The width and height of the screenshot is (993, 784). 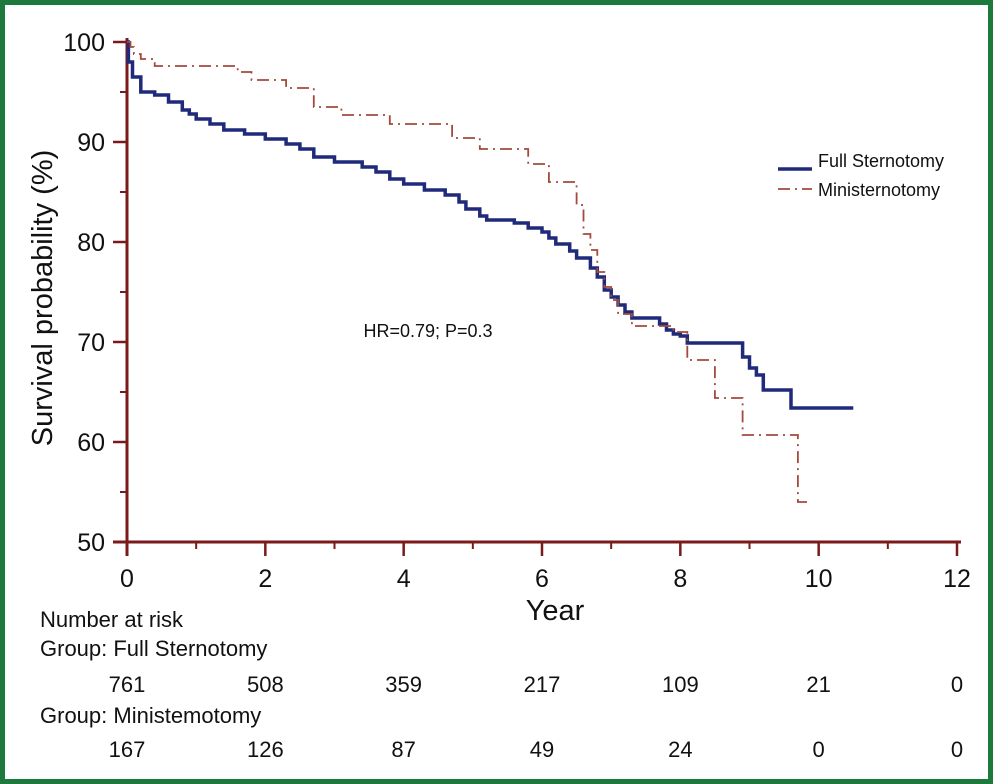 What do you see at coordinates (265, 579) in the screenshot?
I see `x-tick-label: 2` at bounding box center [265, 579].